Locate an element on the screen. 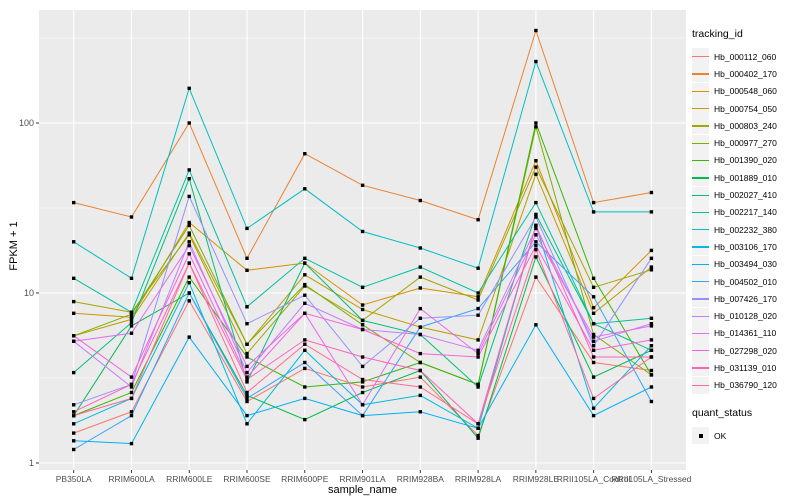 The height and width of the screenshot is (500, 800). legend-label: Hb_014361_110 is located at coordinates (745, 333).